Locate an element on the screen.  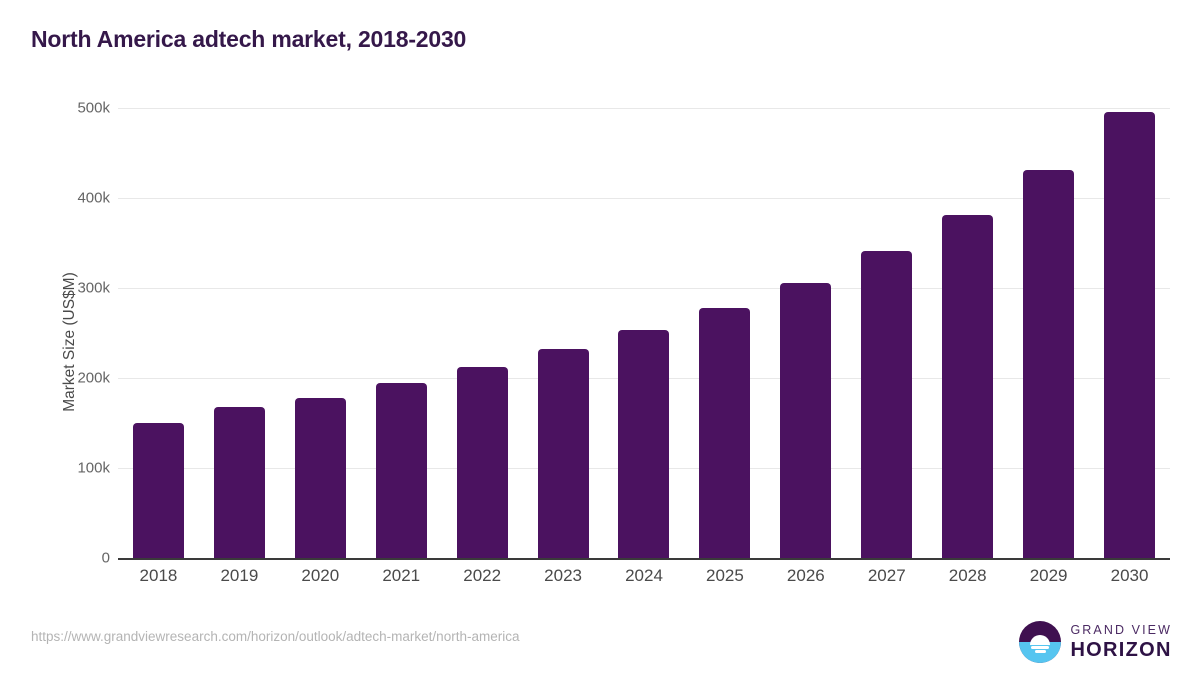
horizon-sun-icon is located at coordinates (1040, 642).